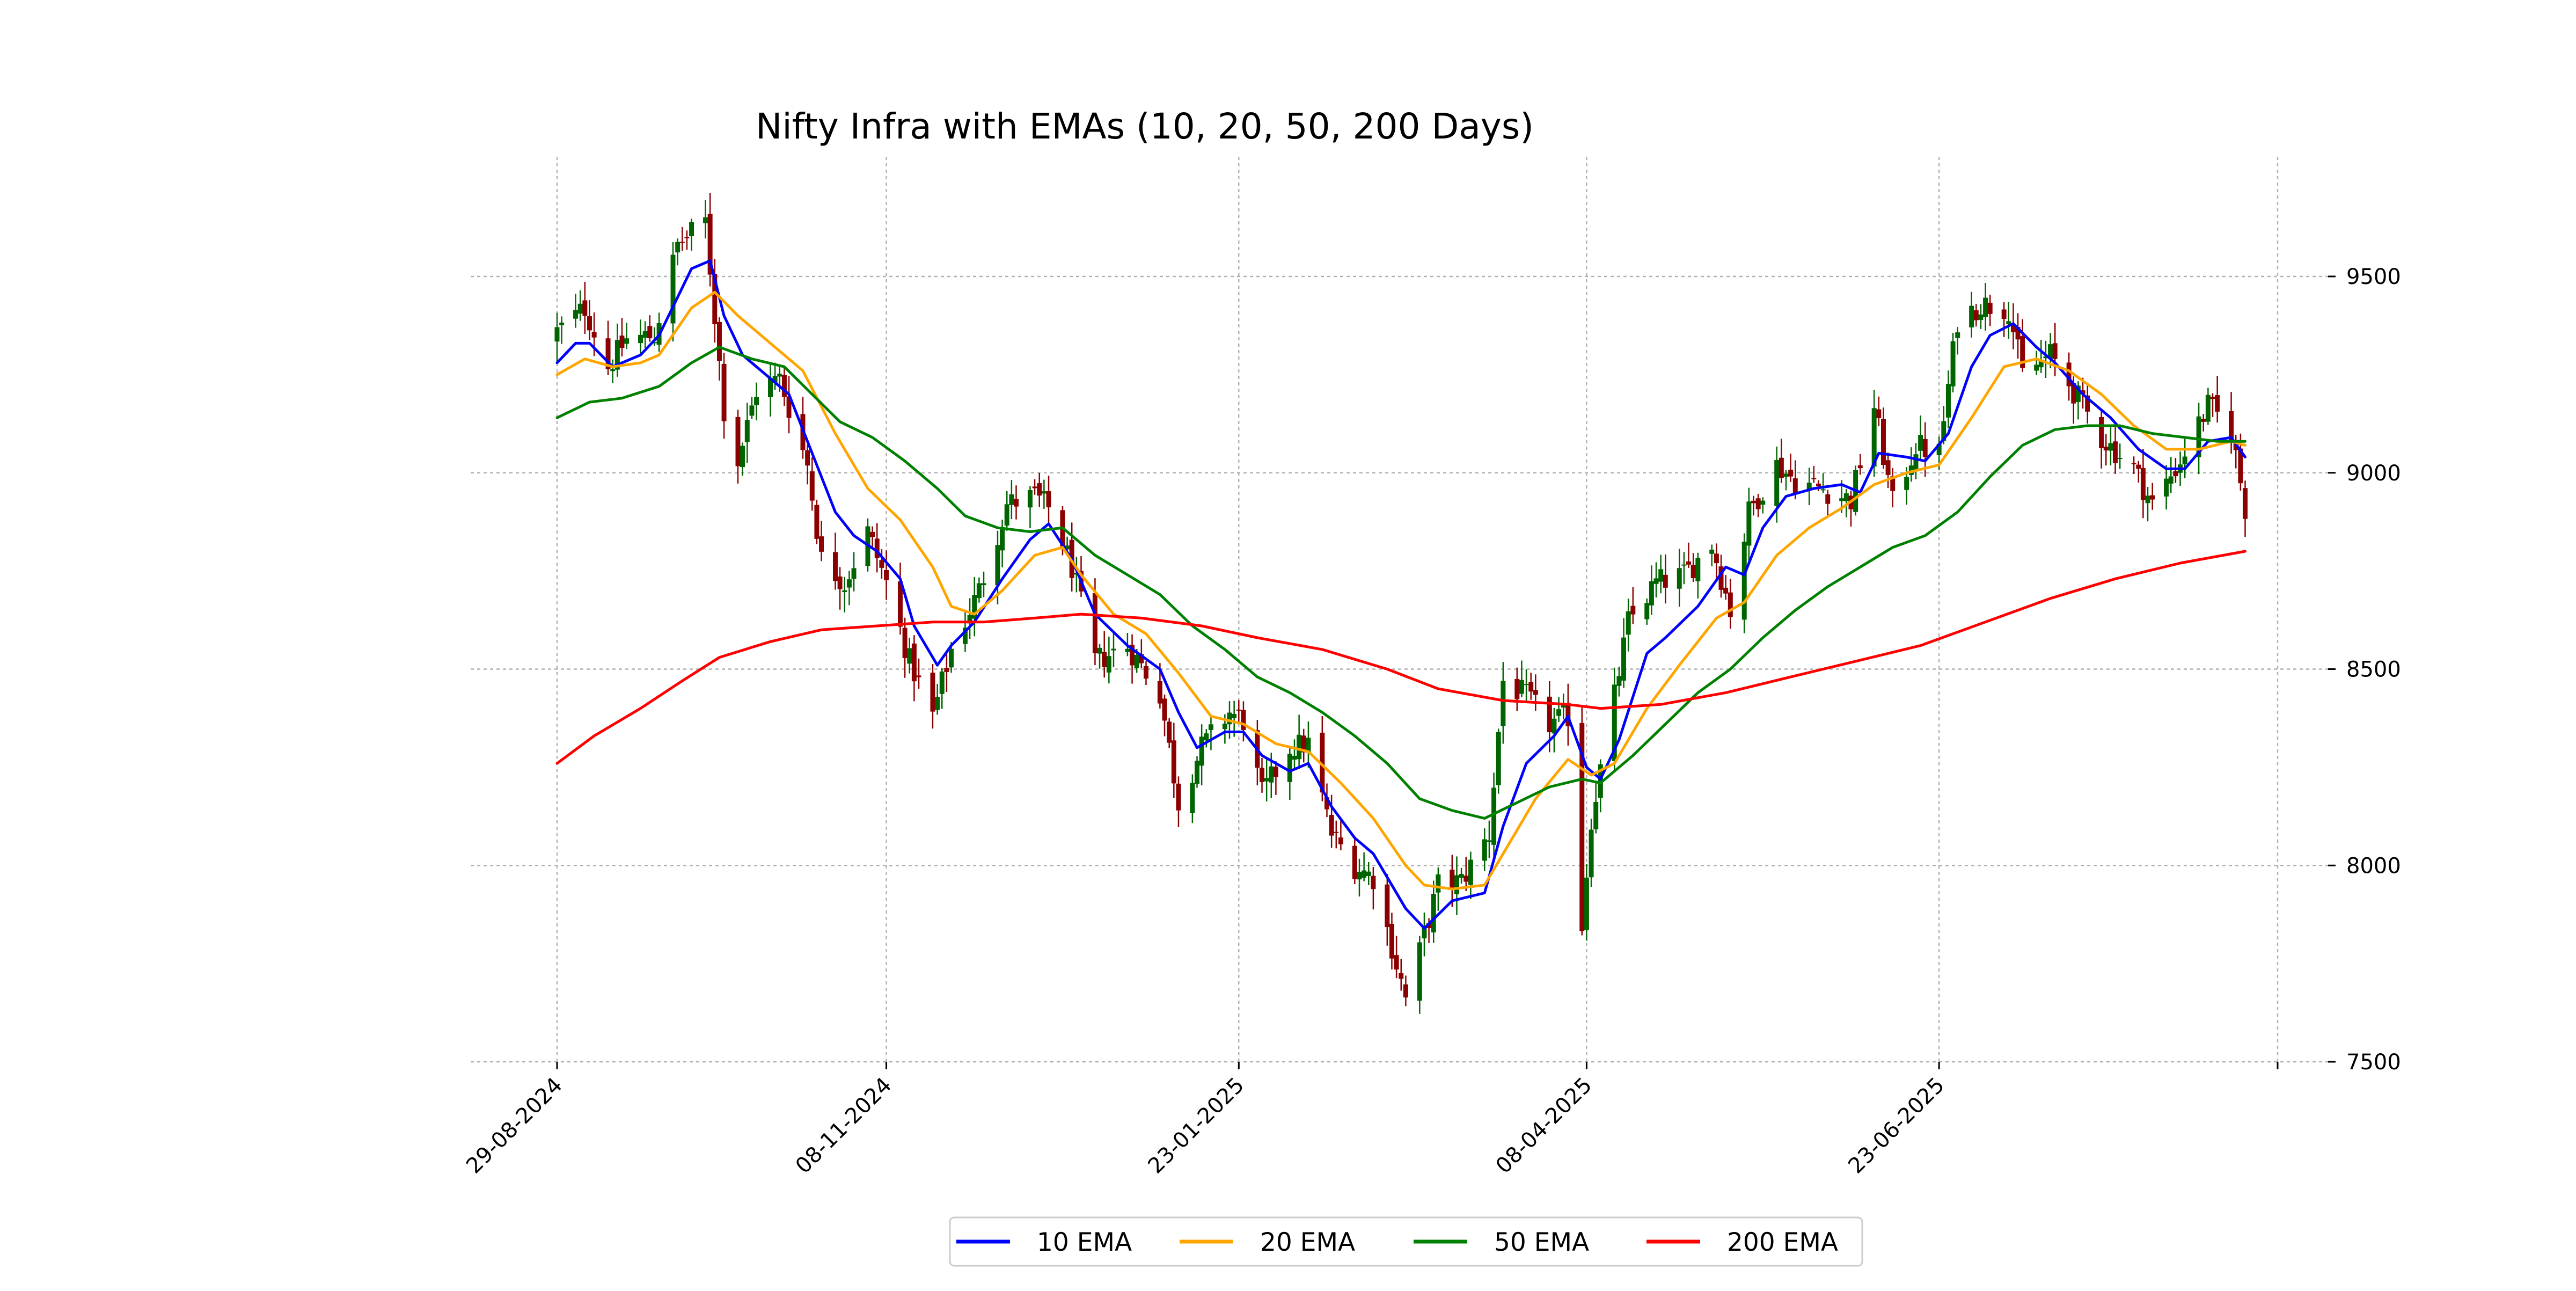 The image size is (2576, 1291). What do you see at coordinates (1406, 1241) in the screenshot?
I see `legend-box` at bounding box center [1406, 1241].